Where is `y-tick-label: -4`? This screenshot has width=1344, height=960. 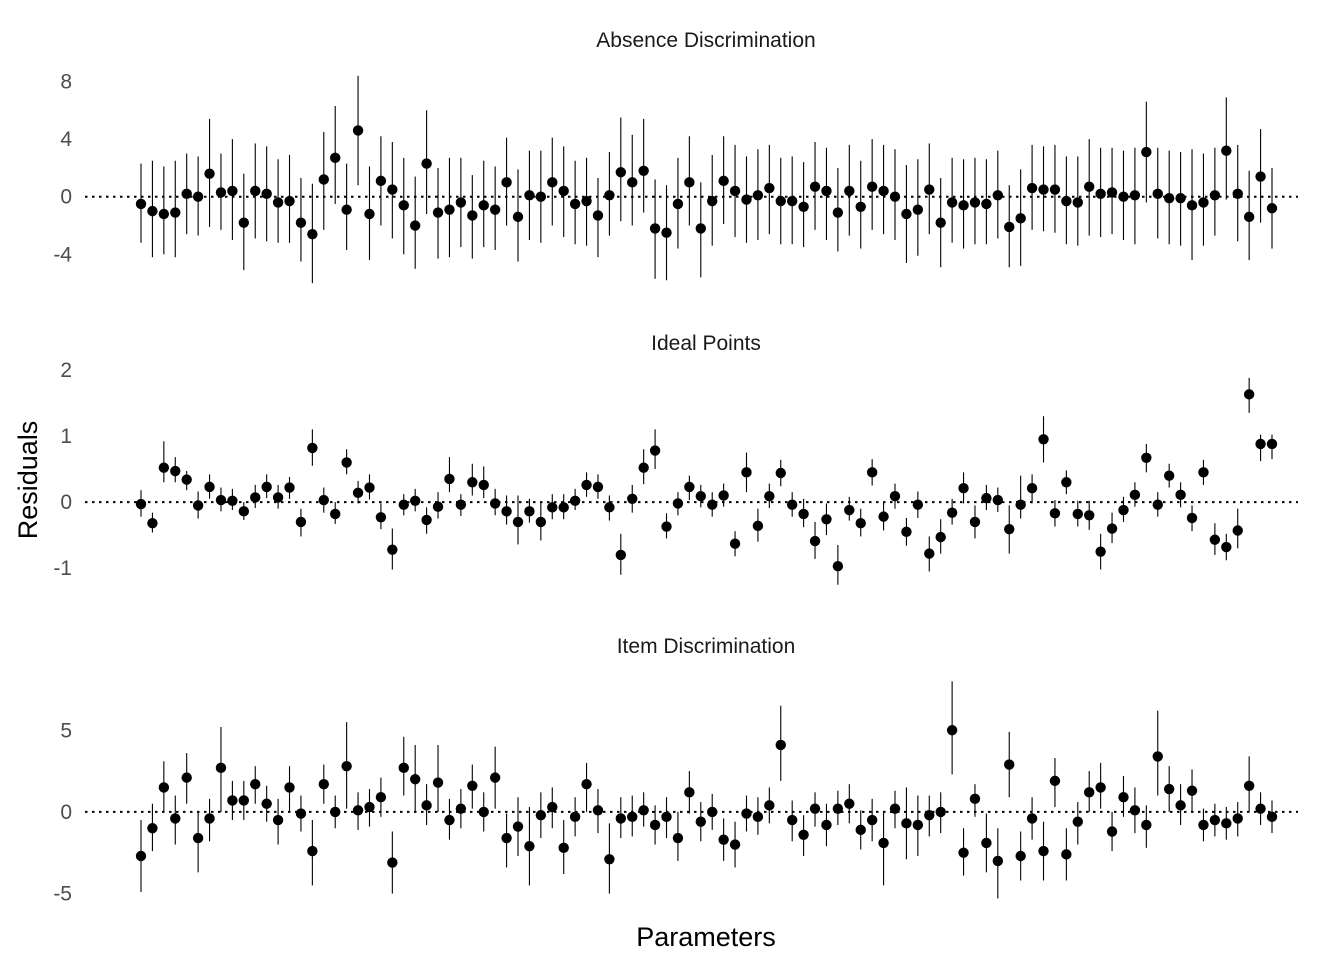 y-tick-label: -4 is located at coordinates (62, 254).